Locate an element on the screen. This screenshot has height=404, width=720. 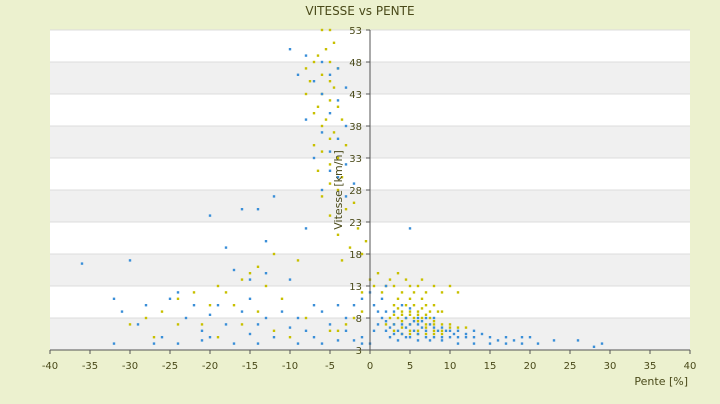
y-tick-label: 53 is located at coordinates (355, 31).